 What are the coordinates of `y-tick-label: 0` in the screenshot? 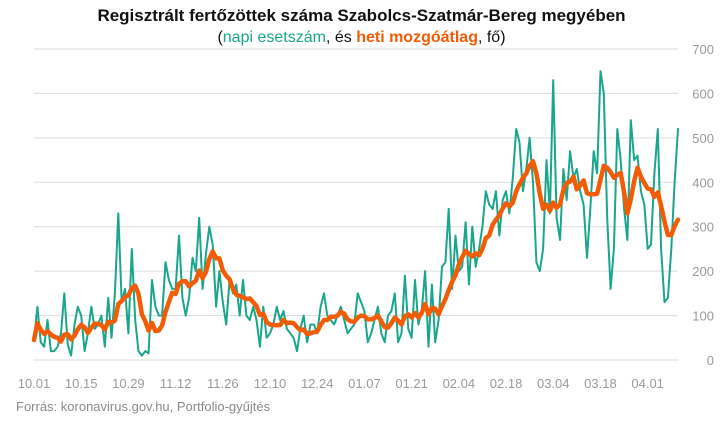 It's located at (710, 360).